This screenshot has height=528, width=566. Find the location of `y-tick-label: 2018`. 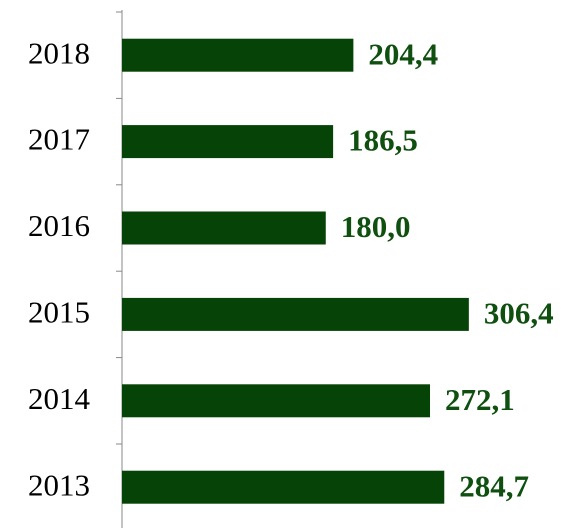

y-tick-label: 2018 is located at coordinates (59, 52).